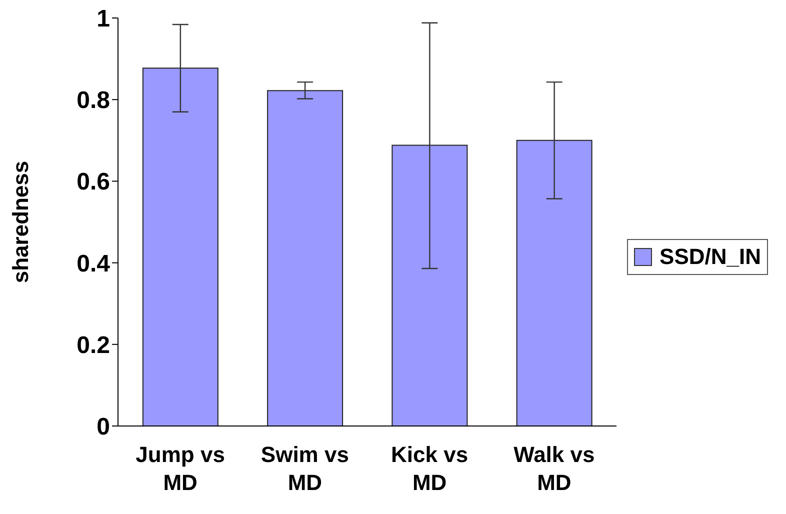 The height and width of the screenshot is (514, 786). Describe the element at coordinates (93, 345) in the screenshot. I see `y-tick-label: 0.2` at that location.